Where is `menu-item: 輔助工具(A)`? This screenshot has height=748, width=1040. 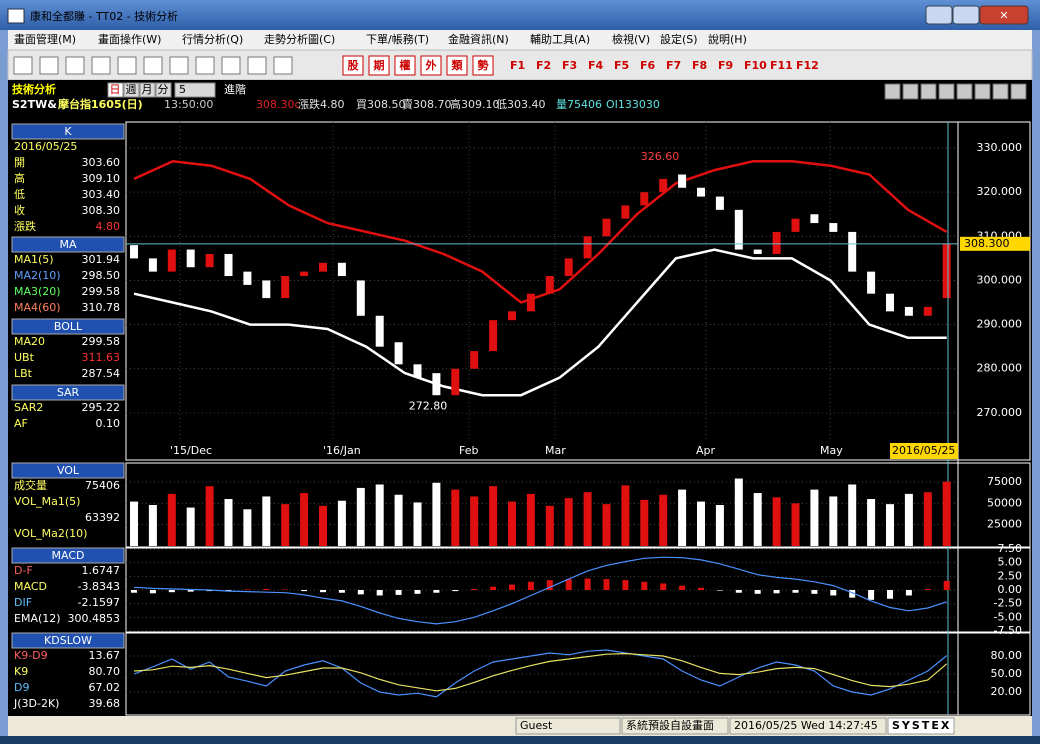 menu-item: 輔助工具(A) is located at coordinates (560, 39).